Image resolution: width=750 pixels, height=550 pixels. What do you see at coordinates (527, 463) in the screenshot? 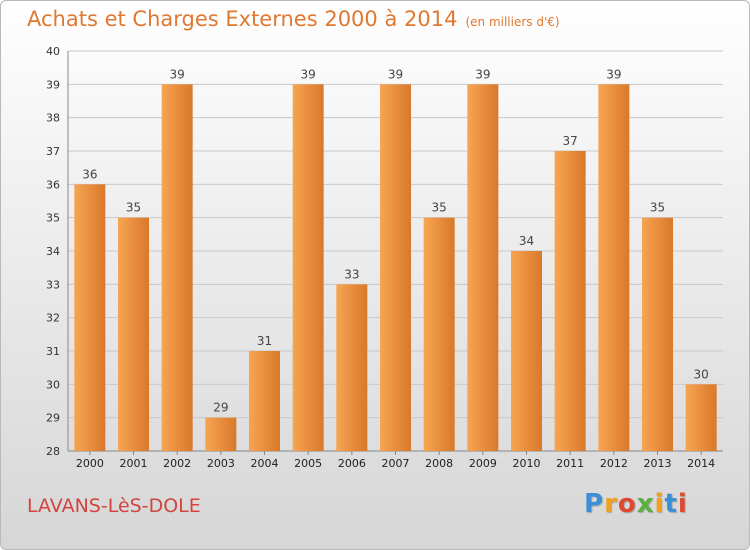
I see `x-tick-label: 2010` at bounding box center [527, 463].